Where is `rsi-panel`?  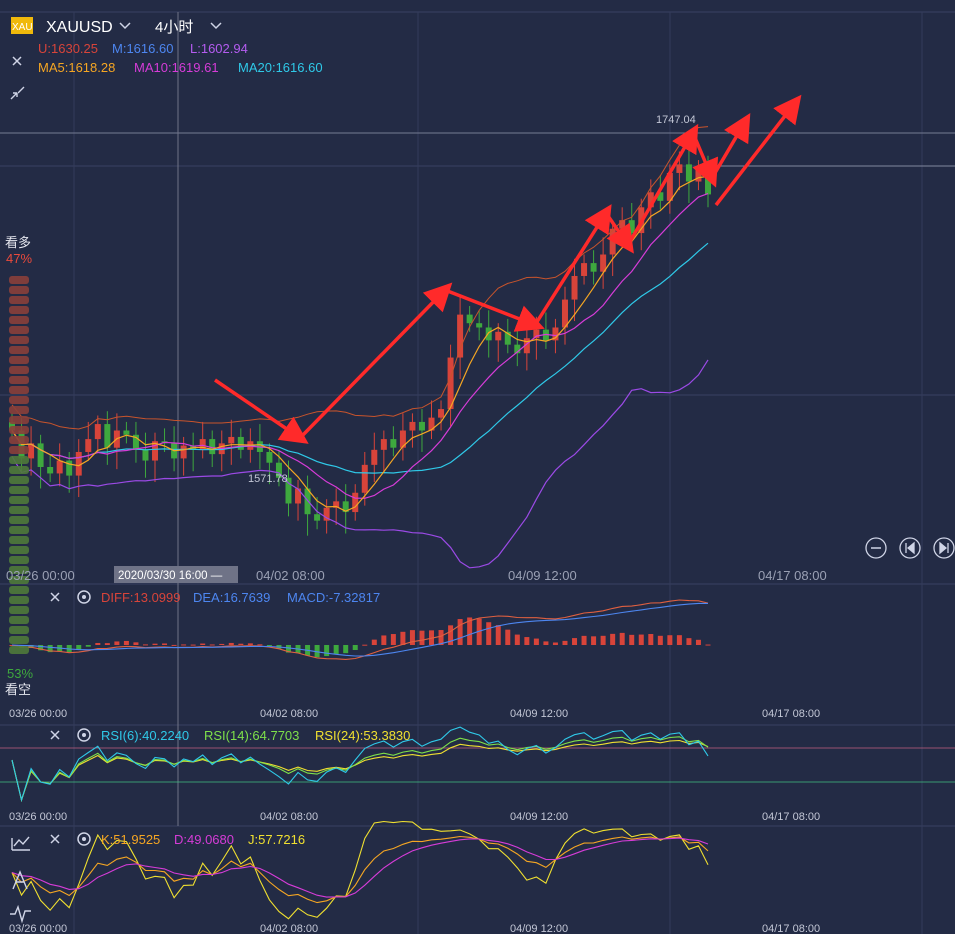
rsi-panel is located at coordinates (360, 764).